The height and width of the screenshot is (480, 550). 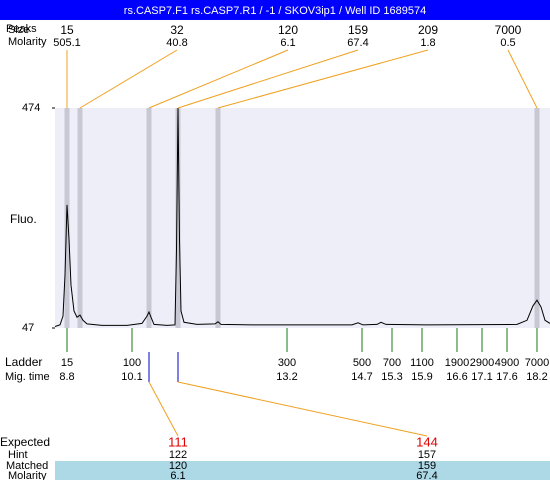 What do you see at coordinates (537, 363) in the screenshot?
I see `ladder-size: 7000` at bounding box center [537, 363].